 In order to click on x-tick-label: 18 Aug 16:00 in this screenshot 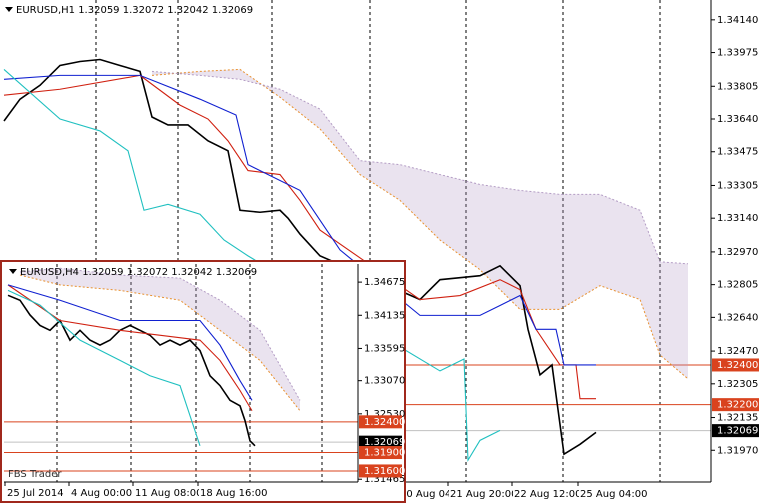, I will do `click(233, 493)`.